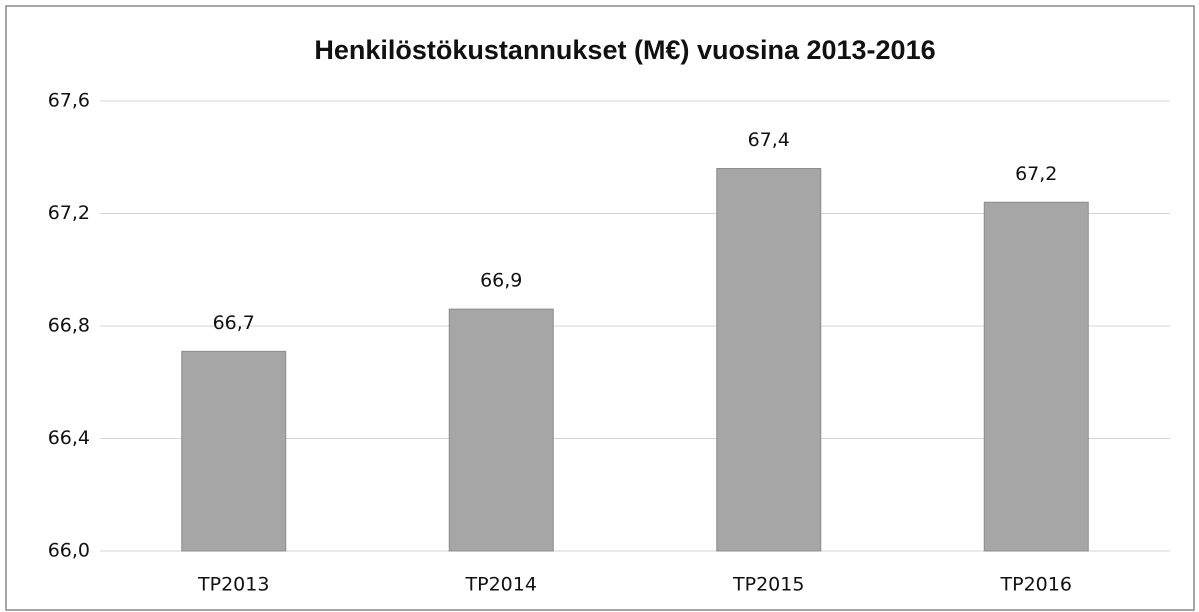 The height and width of the screenshot is (612, 1199). What do you see at coordinates (233, 585) in the screenshot?
I see `x-tick-label: TP2013` at bounding box center [233, 585].